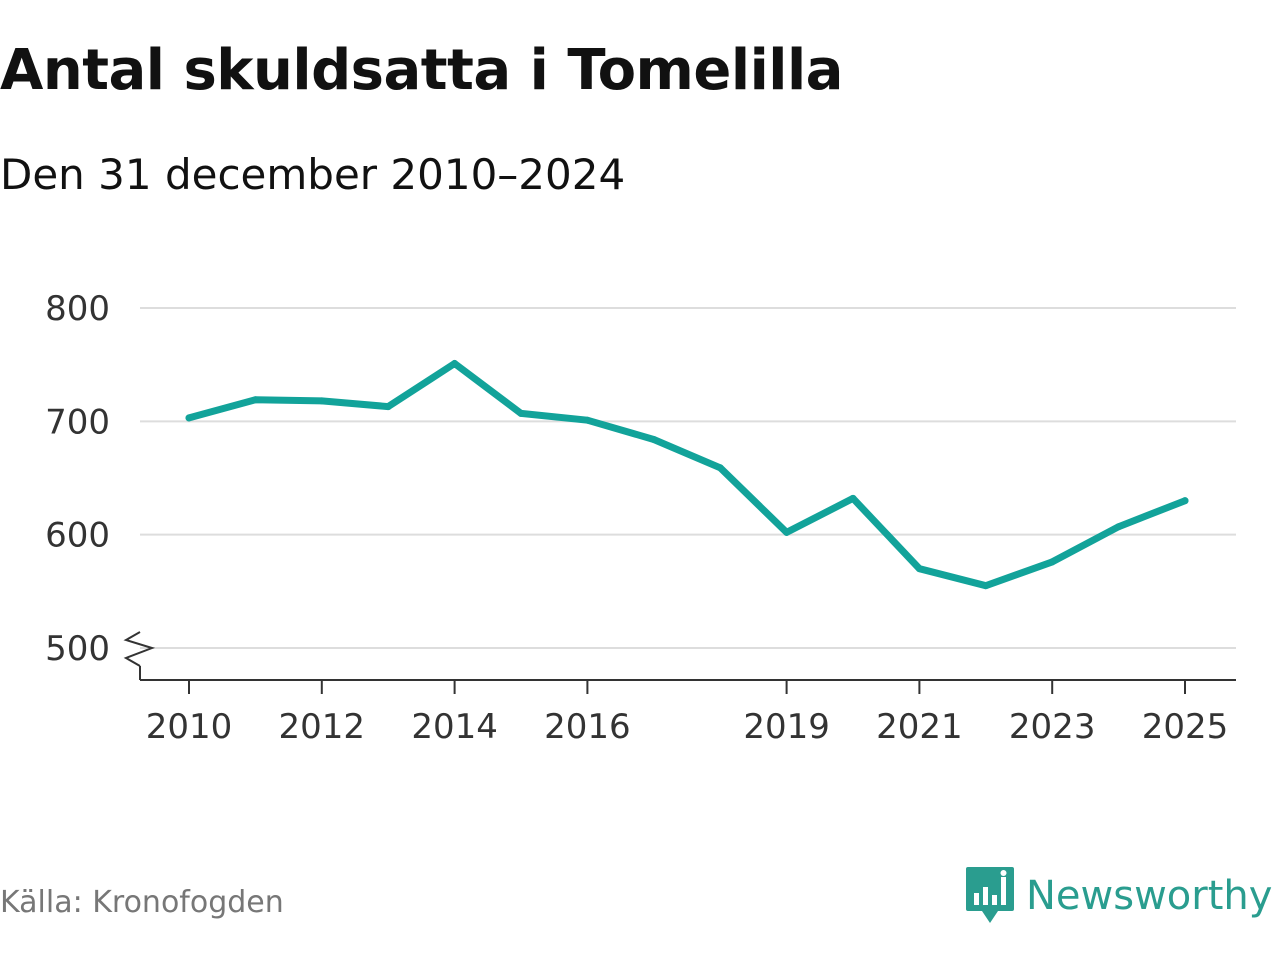  I want to click on x-tick-label-2012: 2012, so click(322, 727).